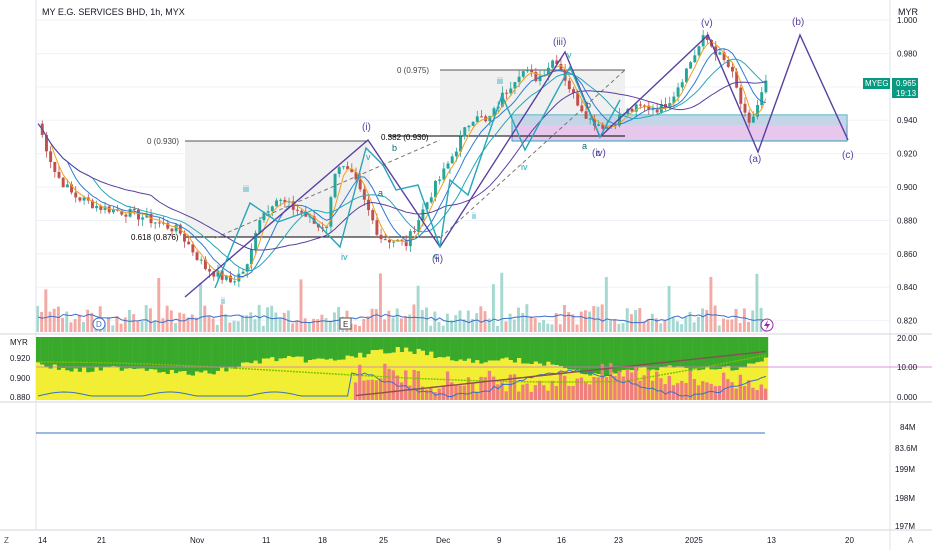  I want to click on event-marker-e: E, so click(345, 323).